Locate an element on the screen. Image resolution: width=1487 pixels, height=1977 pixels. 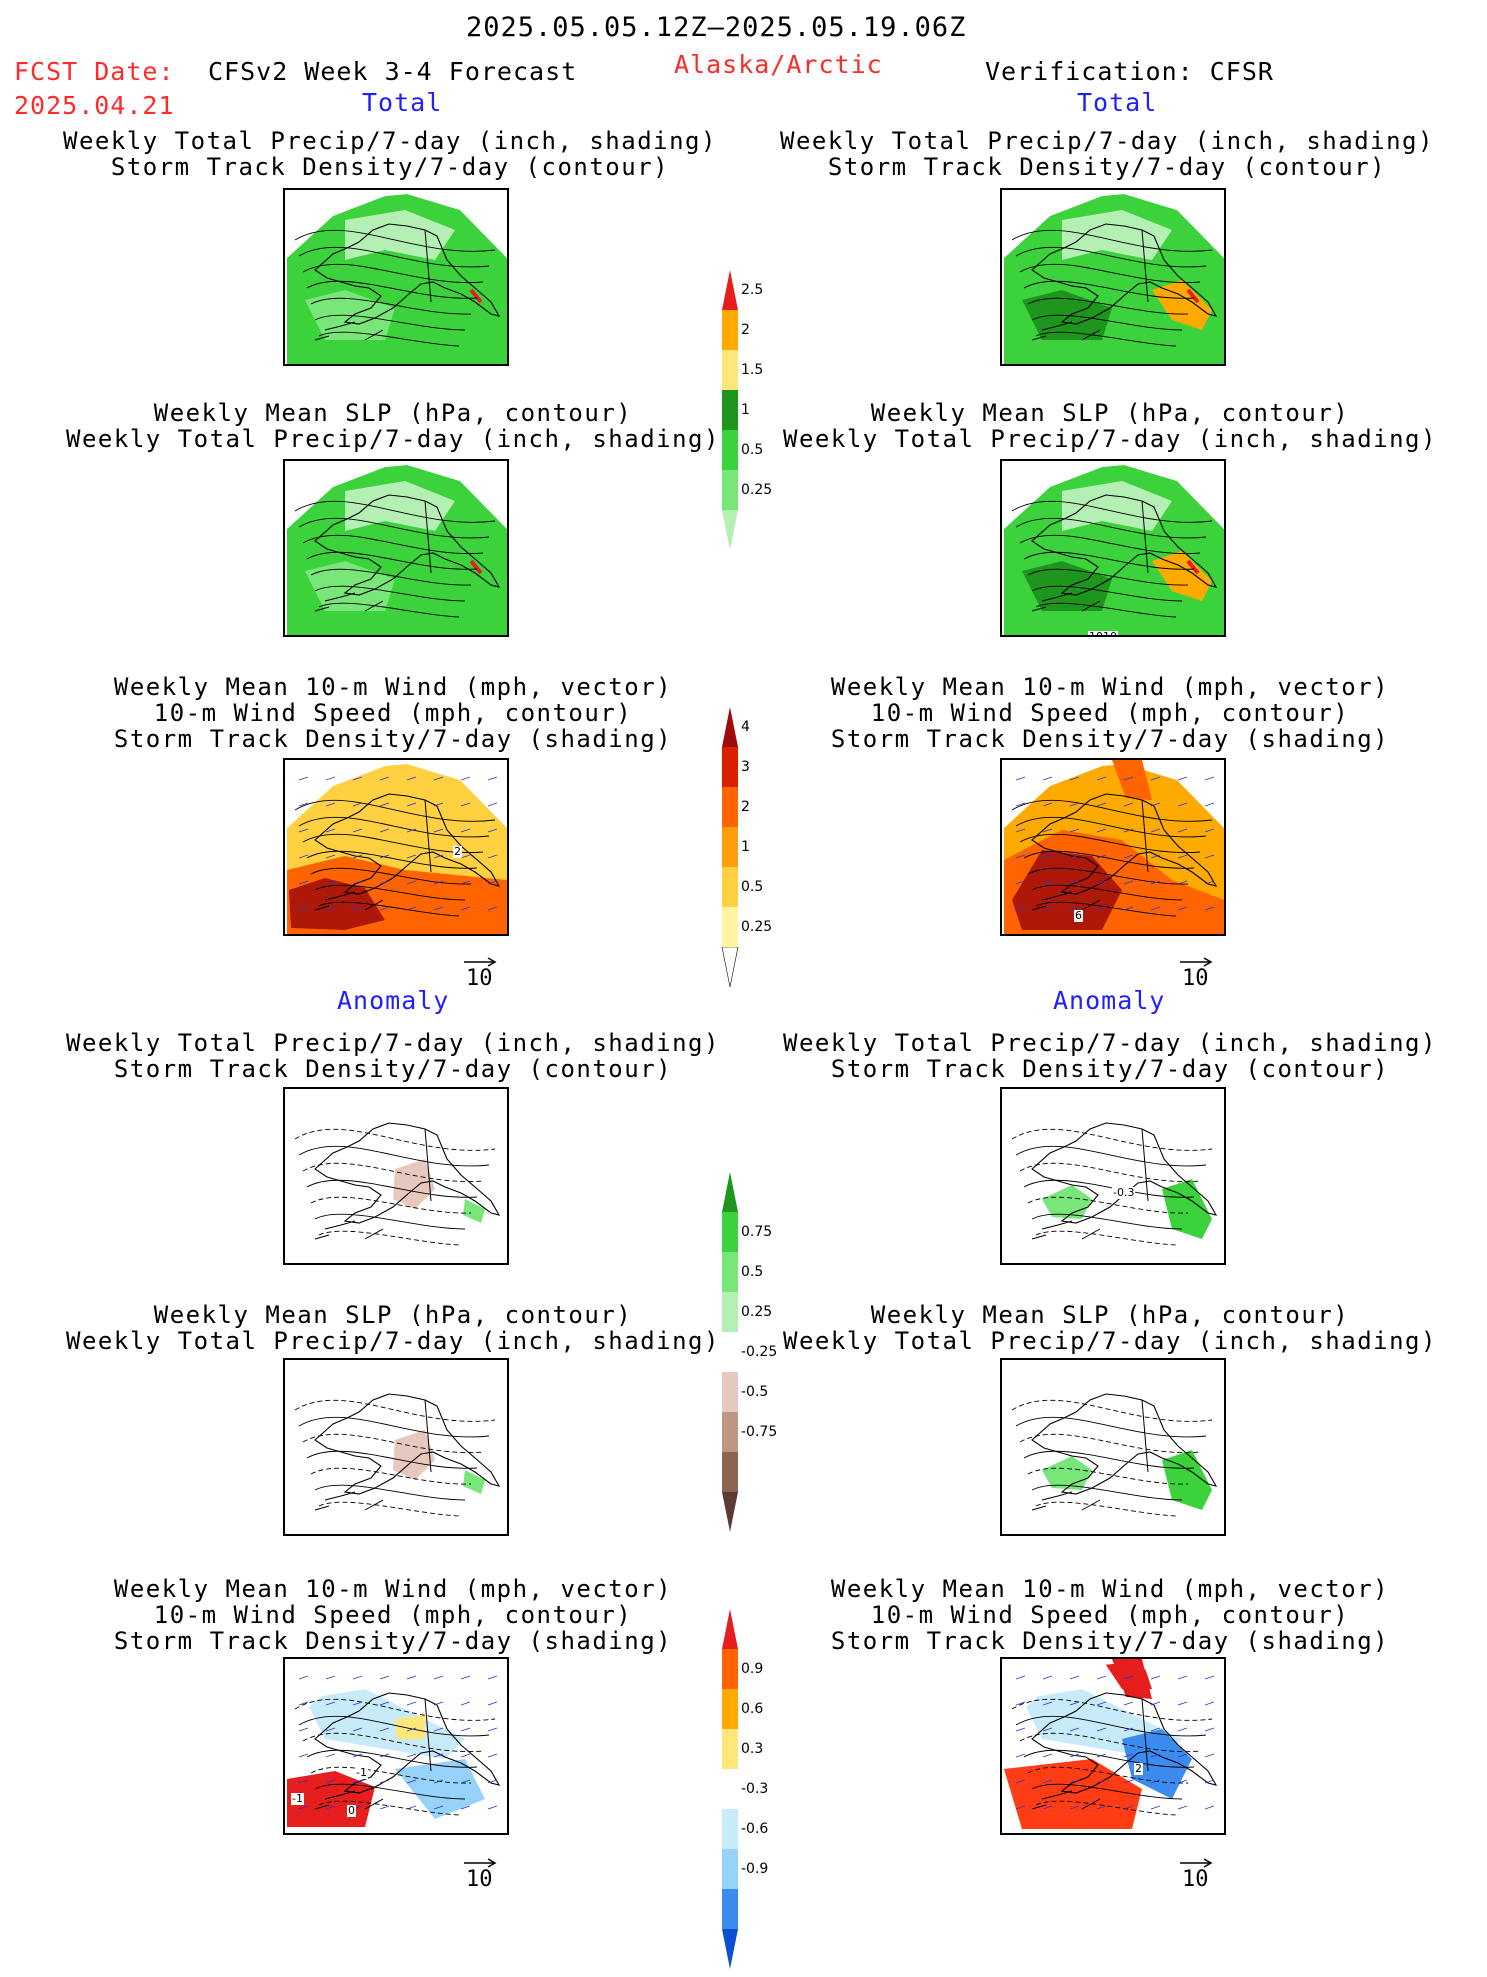
anom-brown is located at coordinates (414, 1455).